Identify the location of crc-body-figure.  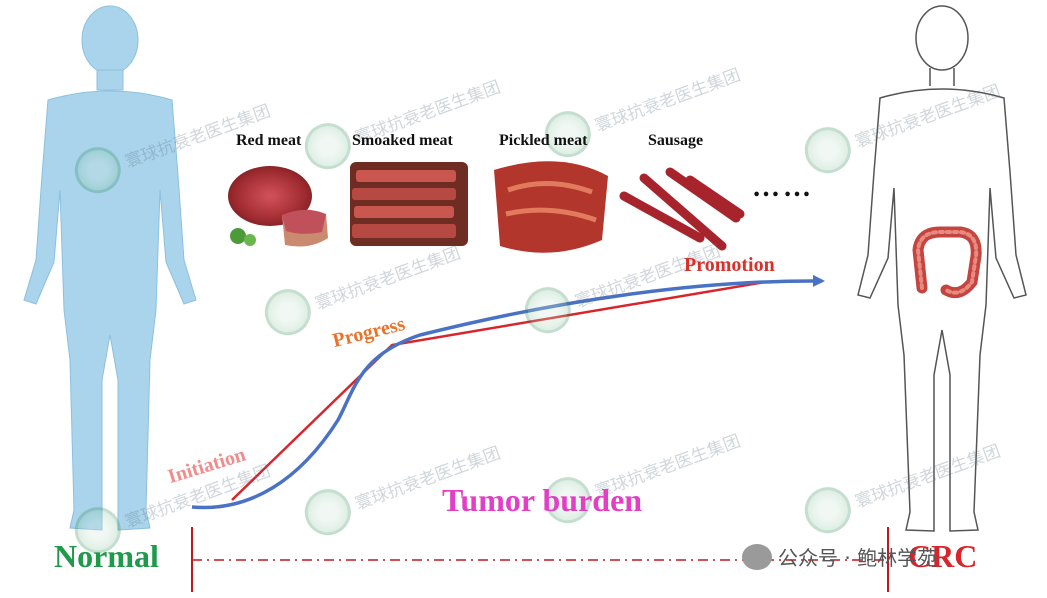
(942, 268).